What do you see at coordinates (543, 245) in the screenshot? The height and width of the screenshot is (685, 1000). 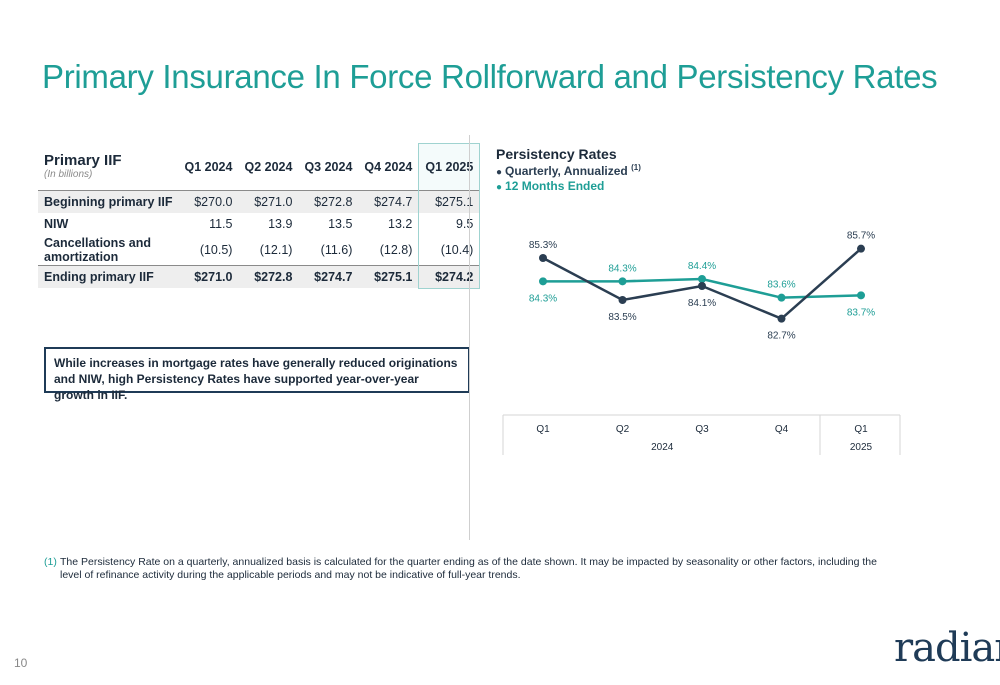 I see `data-label: 85.3%` at bounding box center [543, 245].